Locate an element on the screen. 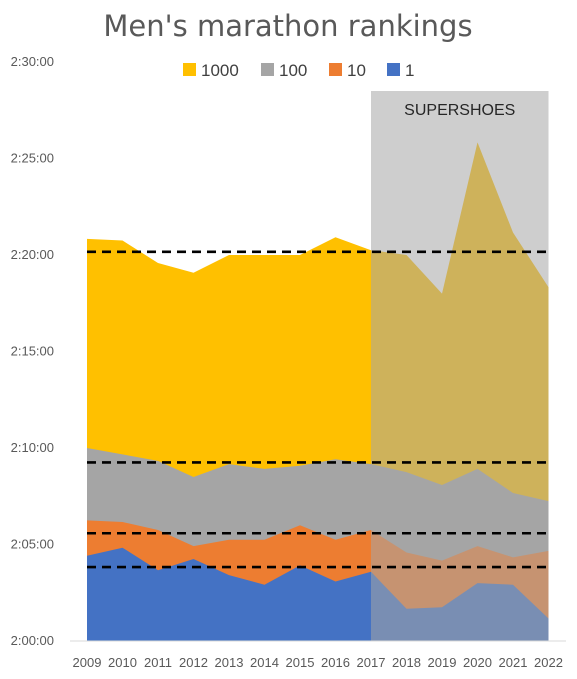  x-tick-label: 2018 is located at coordinates (406, 662).